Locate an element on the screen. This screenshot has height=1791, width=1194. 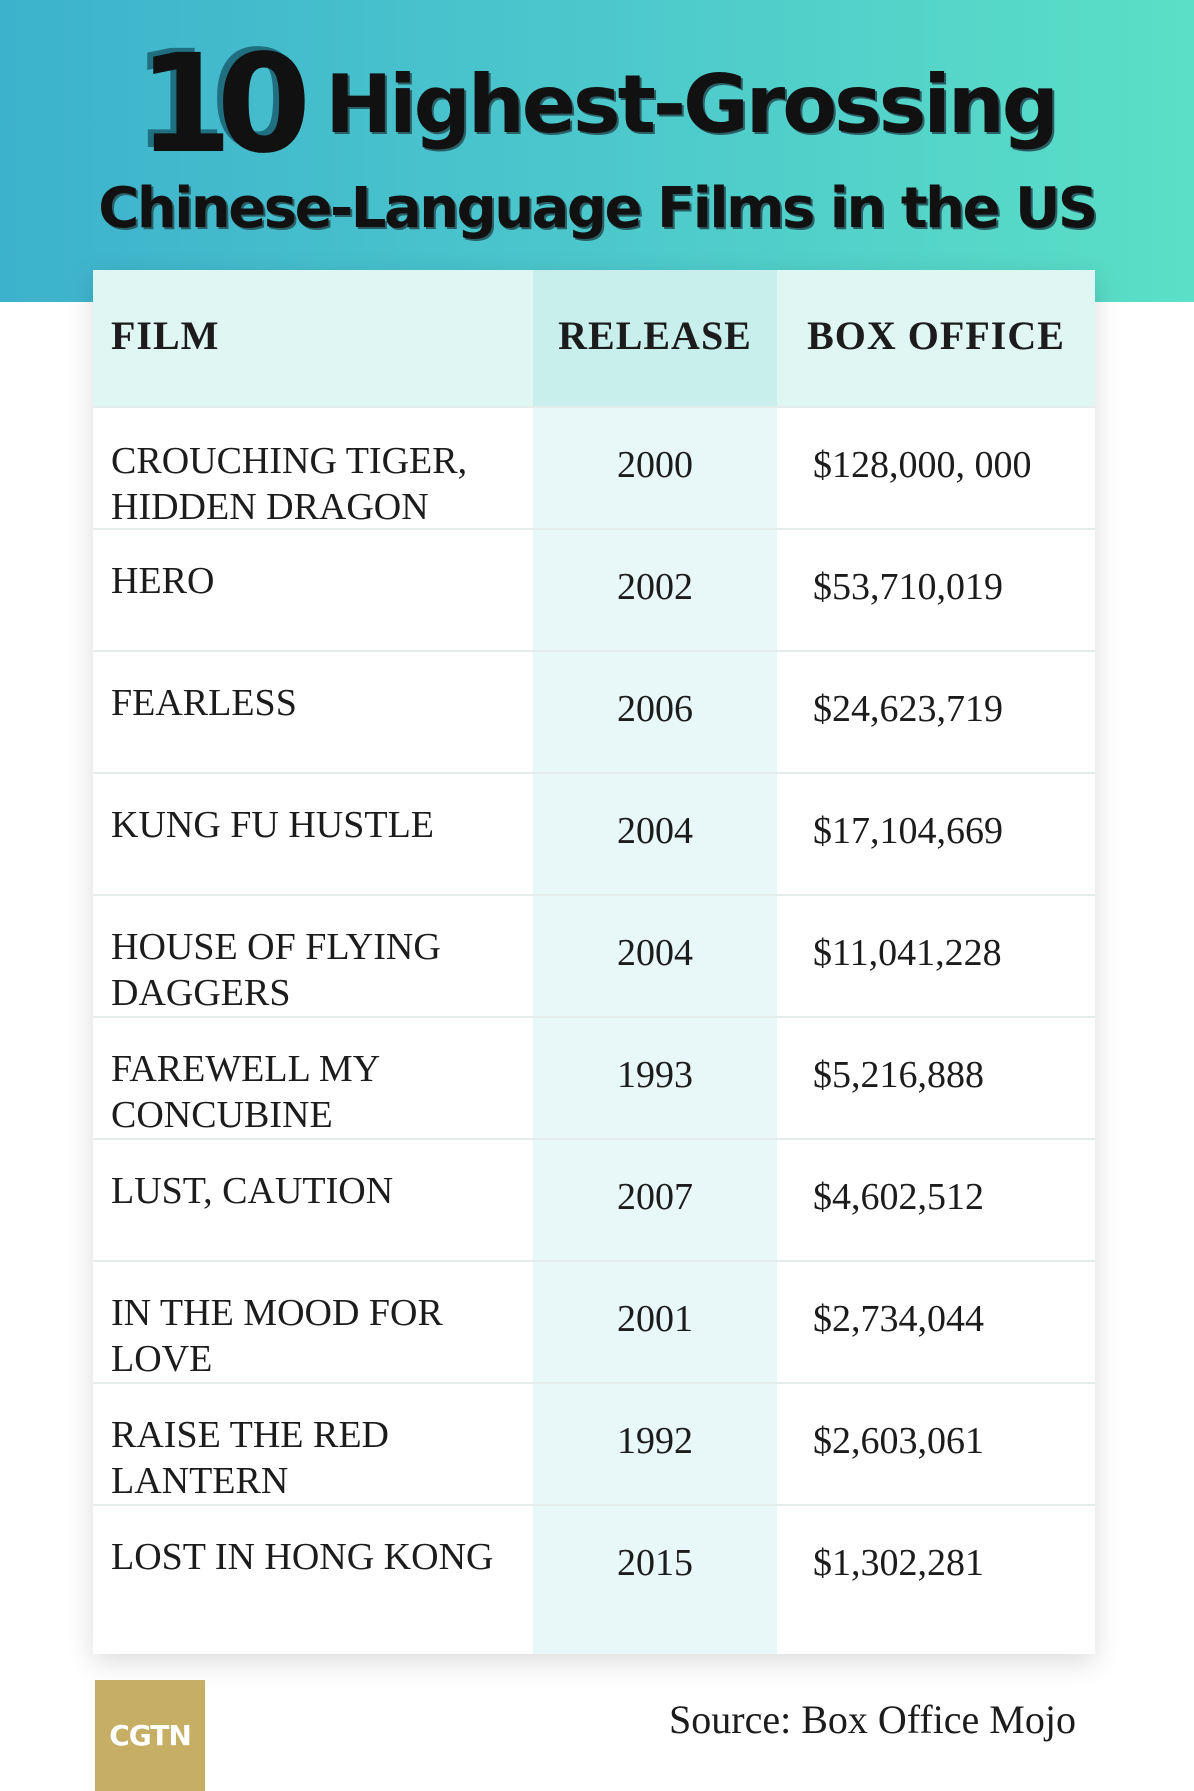
film-cell: RAISE THE RED LANTERN is located at coordinates (250, 1458).